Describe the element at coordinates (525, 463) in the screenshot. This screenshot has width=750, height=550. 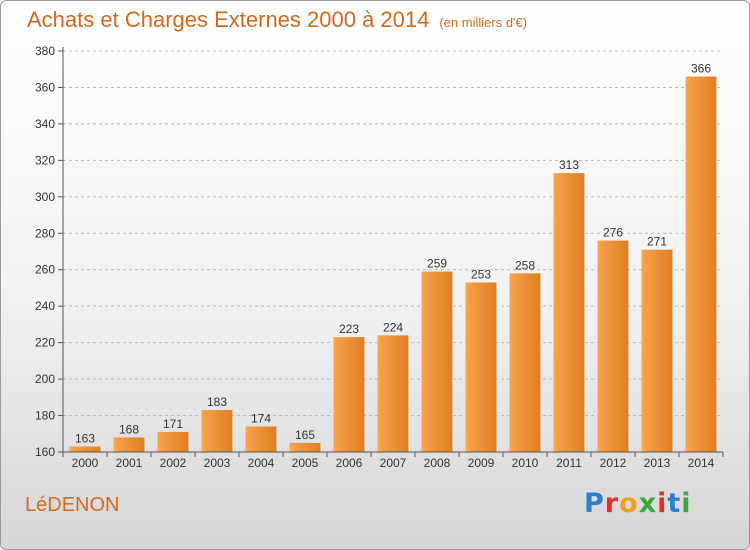
I see `x-tick-label: 2010` at that location.